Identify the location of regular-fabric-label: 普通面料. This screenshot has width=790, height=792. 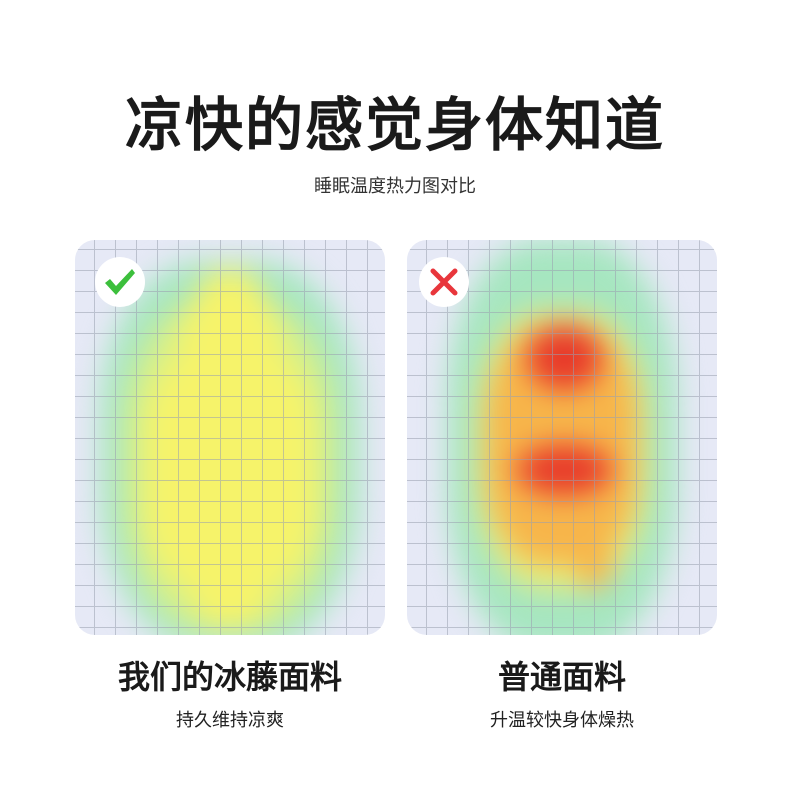
(561, 677).